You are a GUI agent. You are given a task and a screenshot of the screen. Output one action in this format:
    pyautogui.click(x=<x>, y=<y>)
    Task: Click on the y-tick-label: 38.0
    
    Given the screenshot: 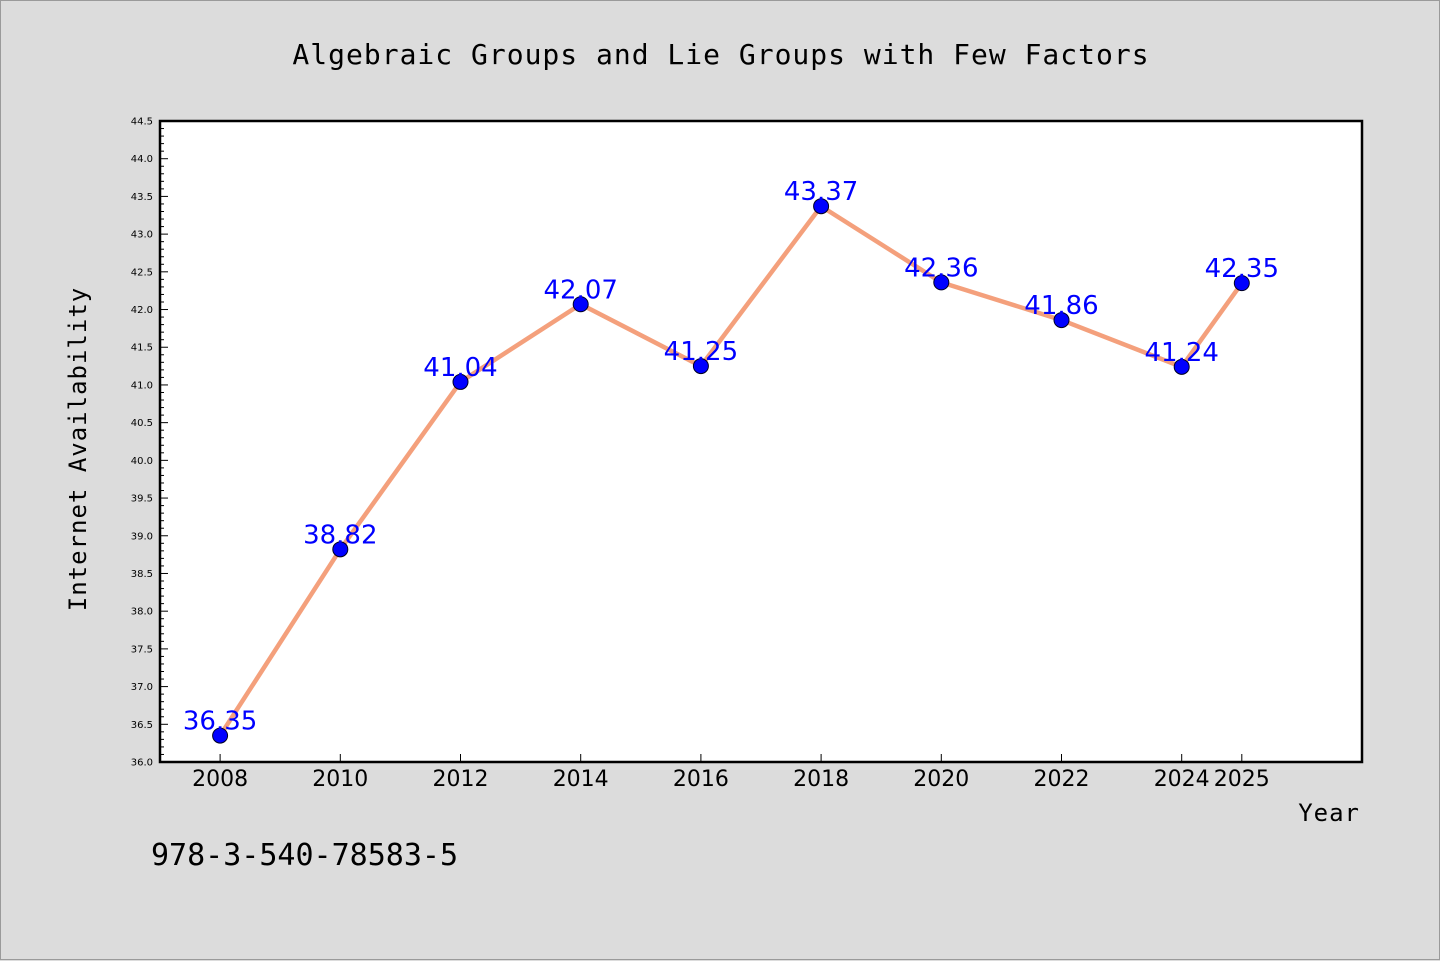 What is the action you would take?
    pyautogui.click(x=142, y=612)
    